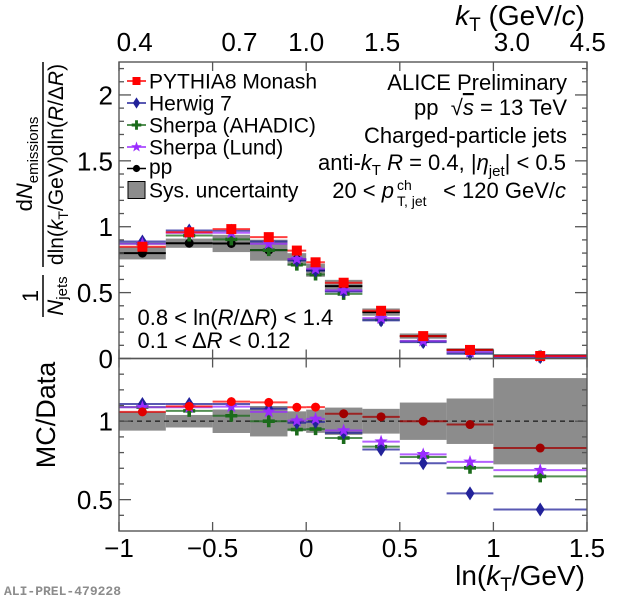 Image resolution: width=620 pixels, height=600 pixels. What do you see at coordinates (353, 442) in the screenshot?
I see `ratio-series-sherpa_ahadic` at bounding box center [353, 442].